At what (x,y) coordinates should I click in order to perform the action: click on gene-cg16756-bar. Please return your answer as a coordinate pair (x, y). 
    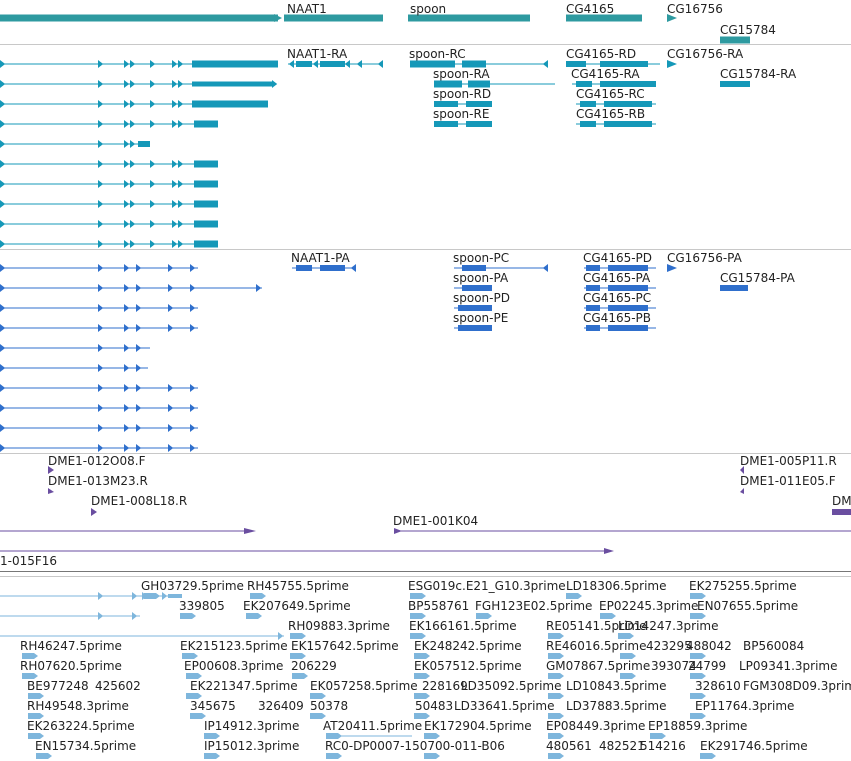
    Looking at the image, I should click on (672, 18).